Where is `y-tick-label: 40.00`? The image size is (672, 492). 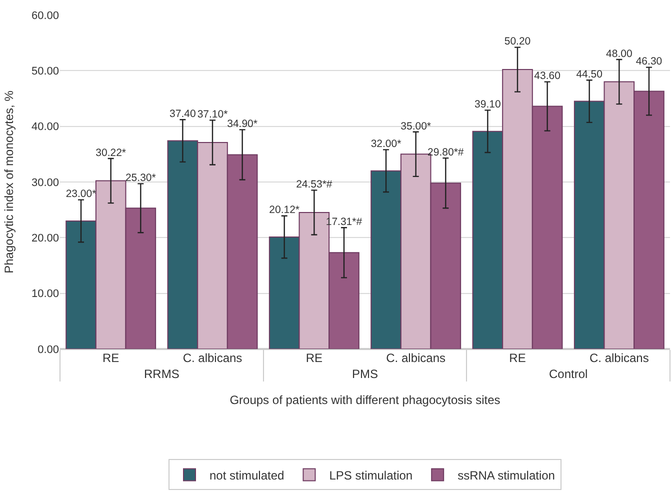 y-tick-label: 40.00 is located at coordinates (45, 127).